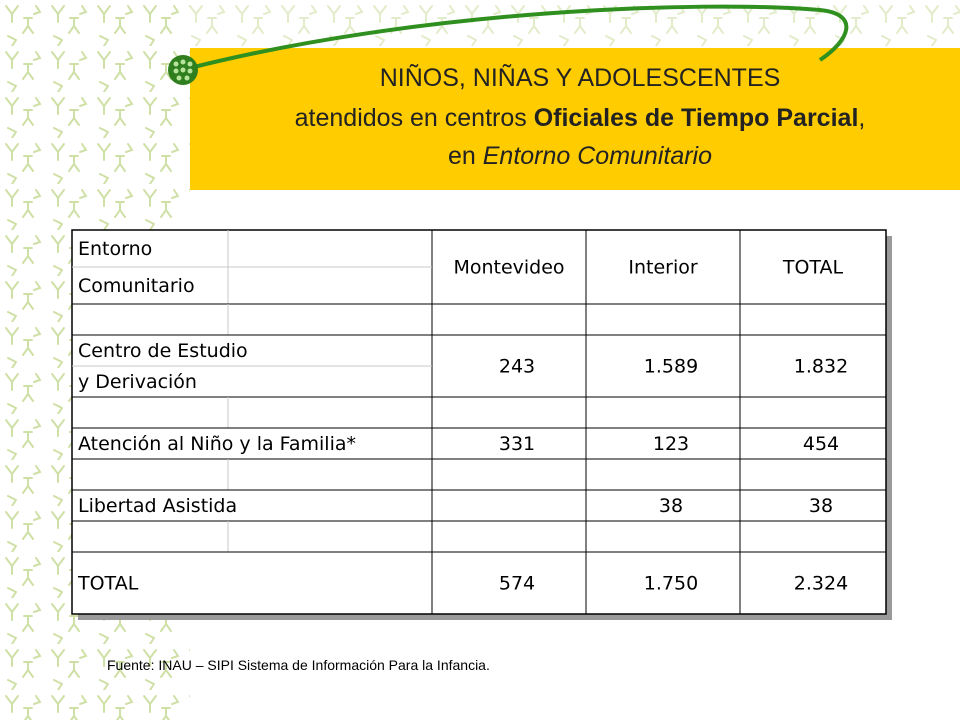  Describe the element at coordinates (813, 268) in the screenshot. I see `column-header: TOTAL` at that location.